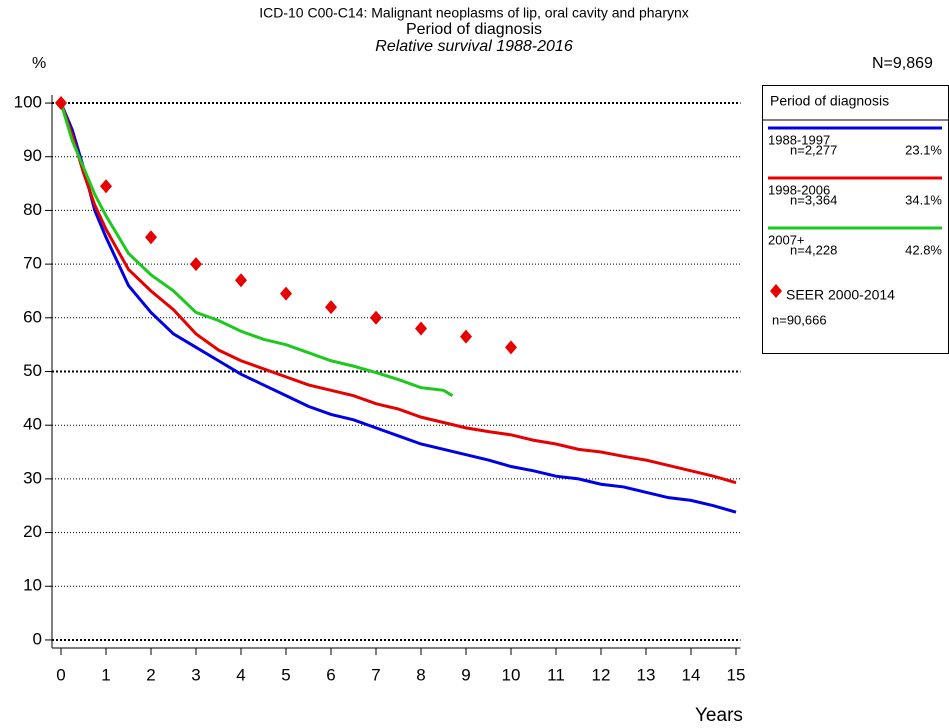  Describe the element at coordinates (840, 295) in the screenshot. I see `legend-label: SEER 2000-2014` at that location.